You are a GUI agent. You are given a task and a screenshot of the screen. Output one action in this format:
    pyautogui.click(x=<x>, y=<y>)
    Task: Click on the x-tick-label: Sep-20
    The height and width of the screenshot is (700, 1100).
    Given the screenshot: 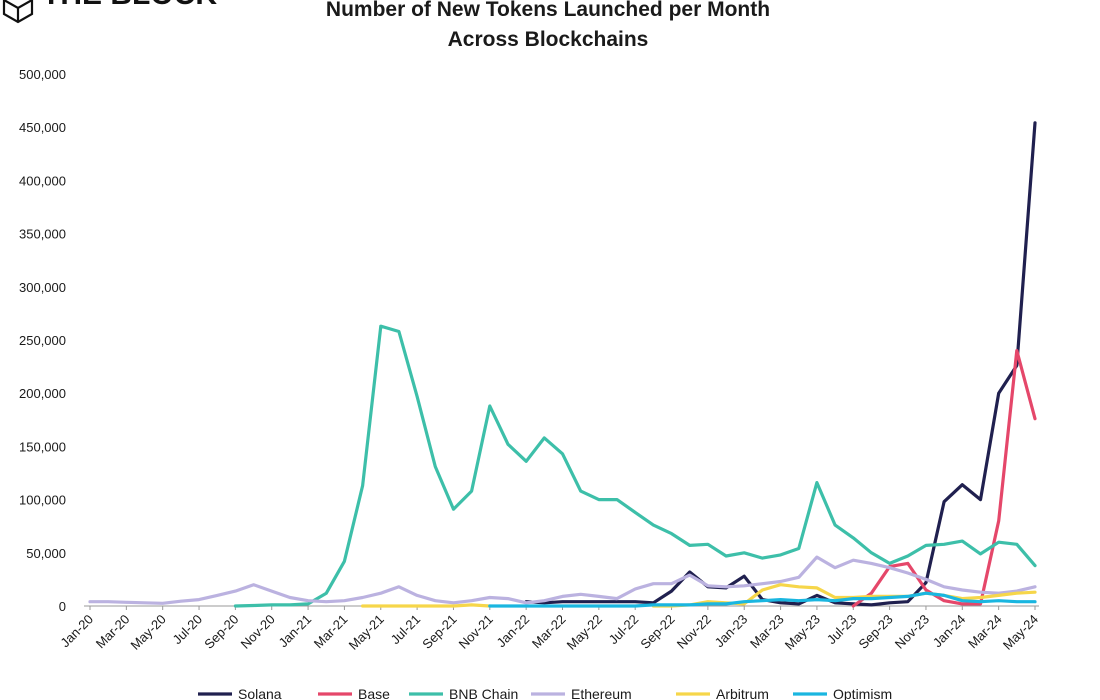 What is the action you would take?
    pyautogui.click(x=221, y=632)
    